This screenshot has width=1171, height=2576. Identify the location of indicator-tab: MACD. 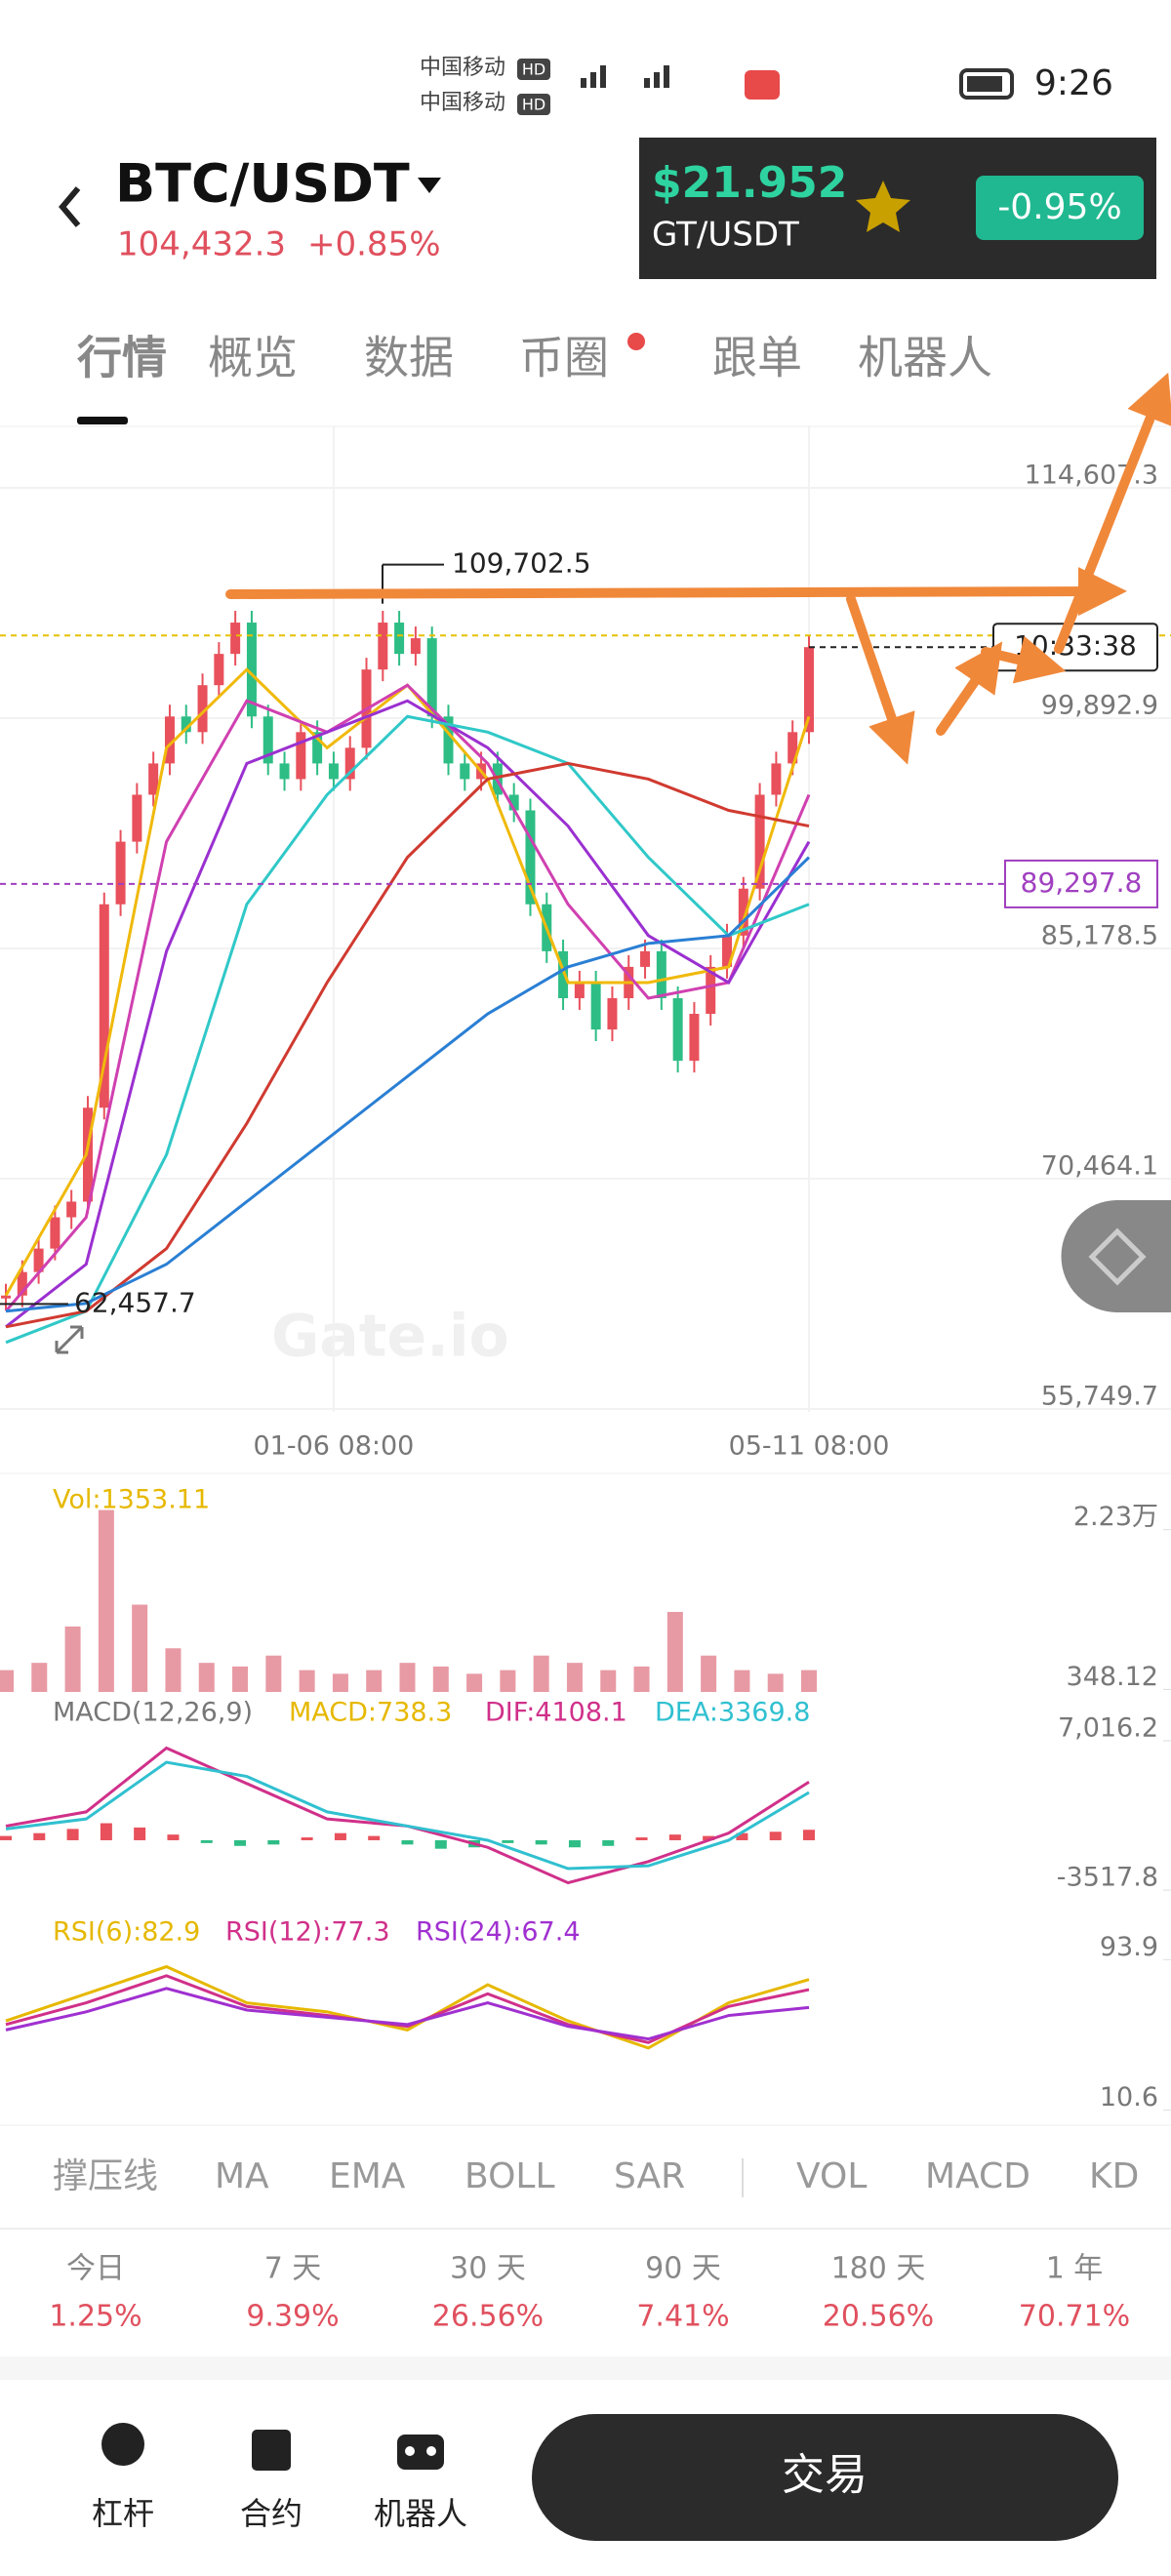
(977, 2176).